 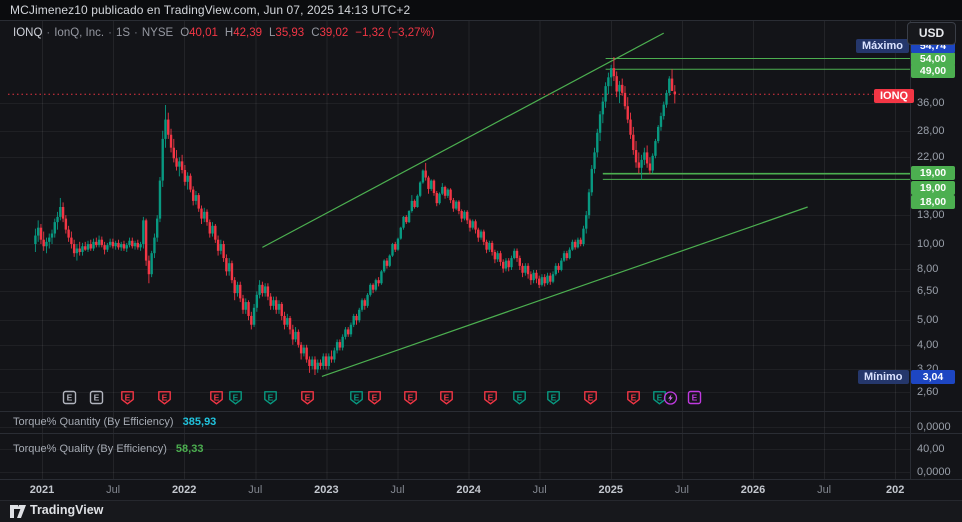 I want to click on time-tick-label: 2022, so click(x=184, y=490).